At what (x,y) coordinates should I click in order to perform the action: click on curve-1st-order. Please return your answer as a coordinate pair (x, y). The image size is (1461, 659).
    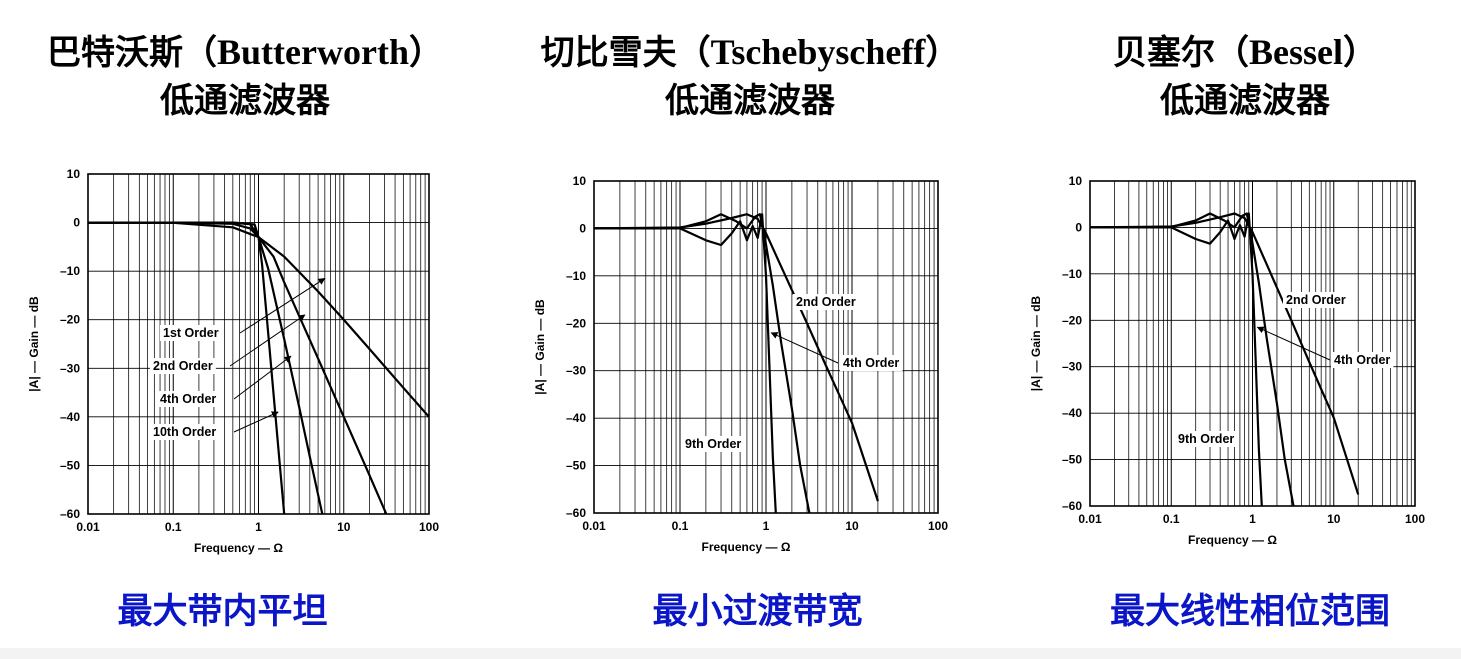
    Looking at the image, I should click on (258, 319).